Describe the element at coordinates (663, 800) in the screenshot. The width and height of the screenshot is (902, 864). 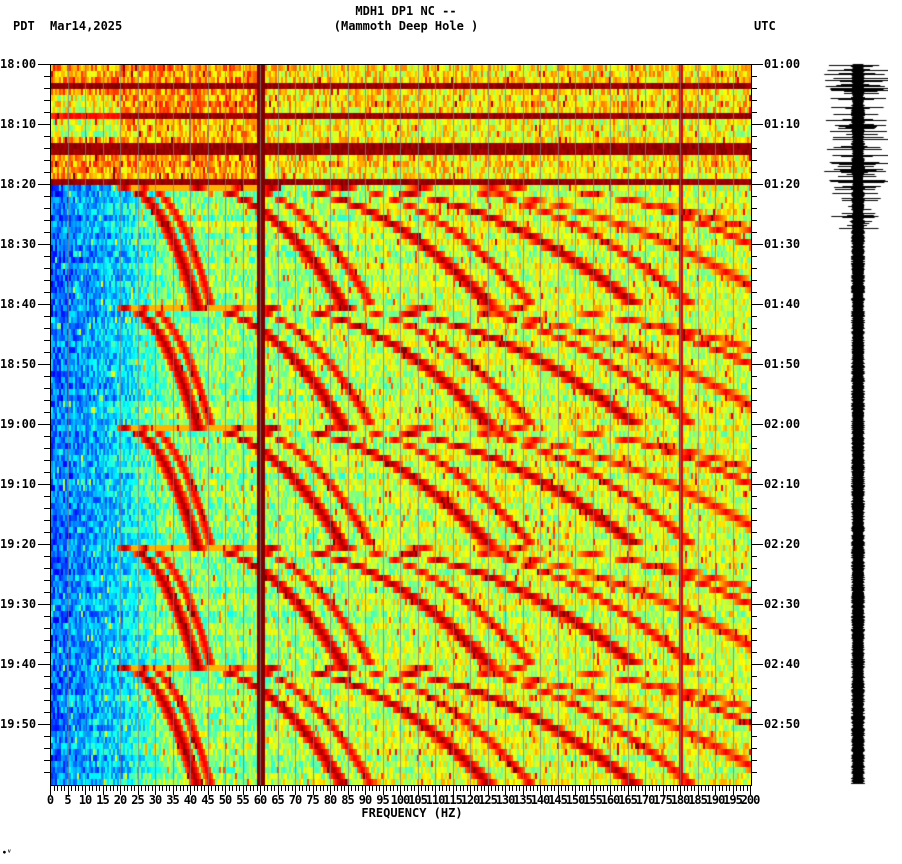
I see `x-tick-label: 175` at that location.